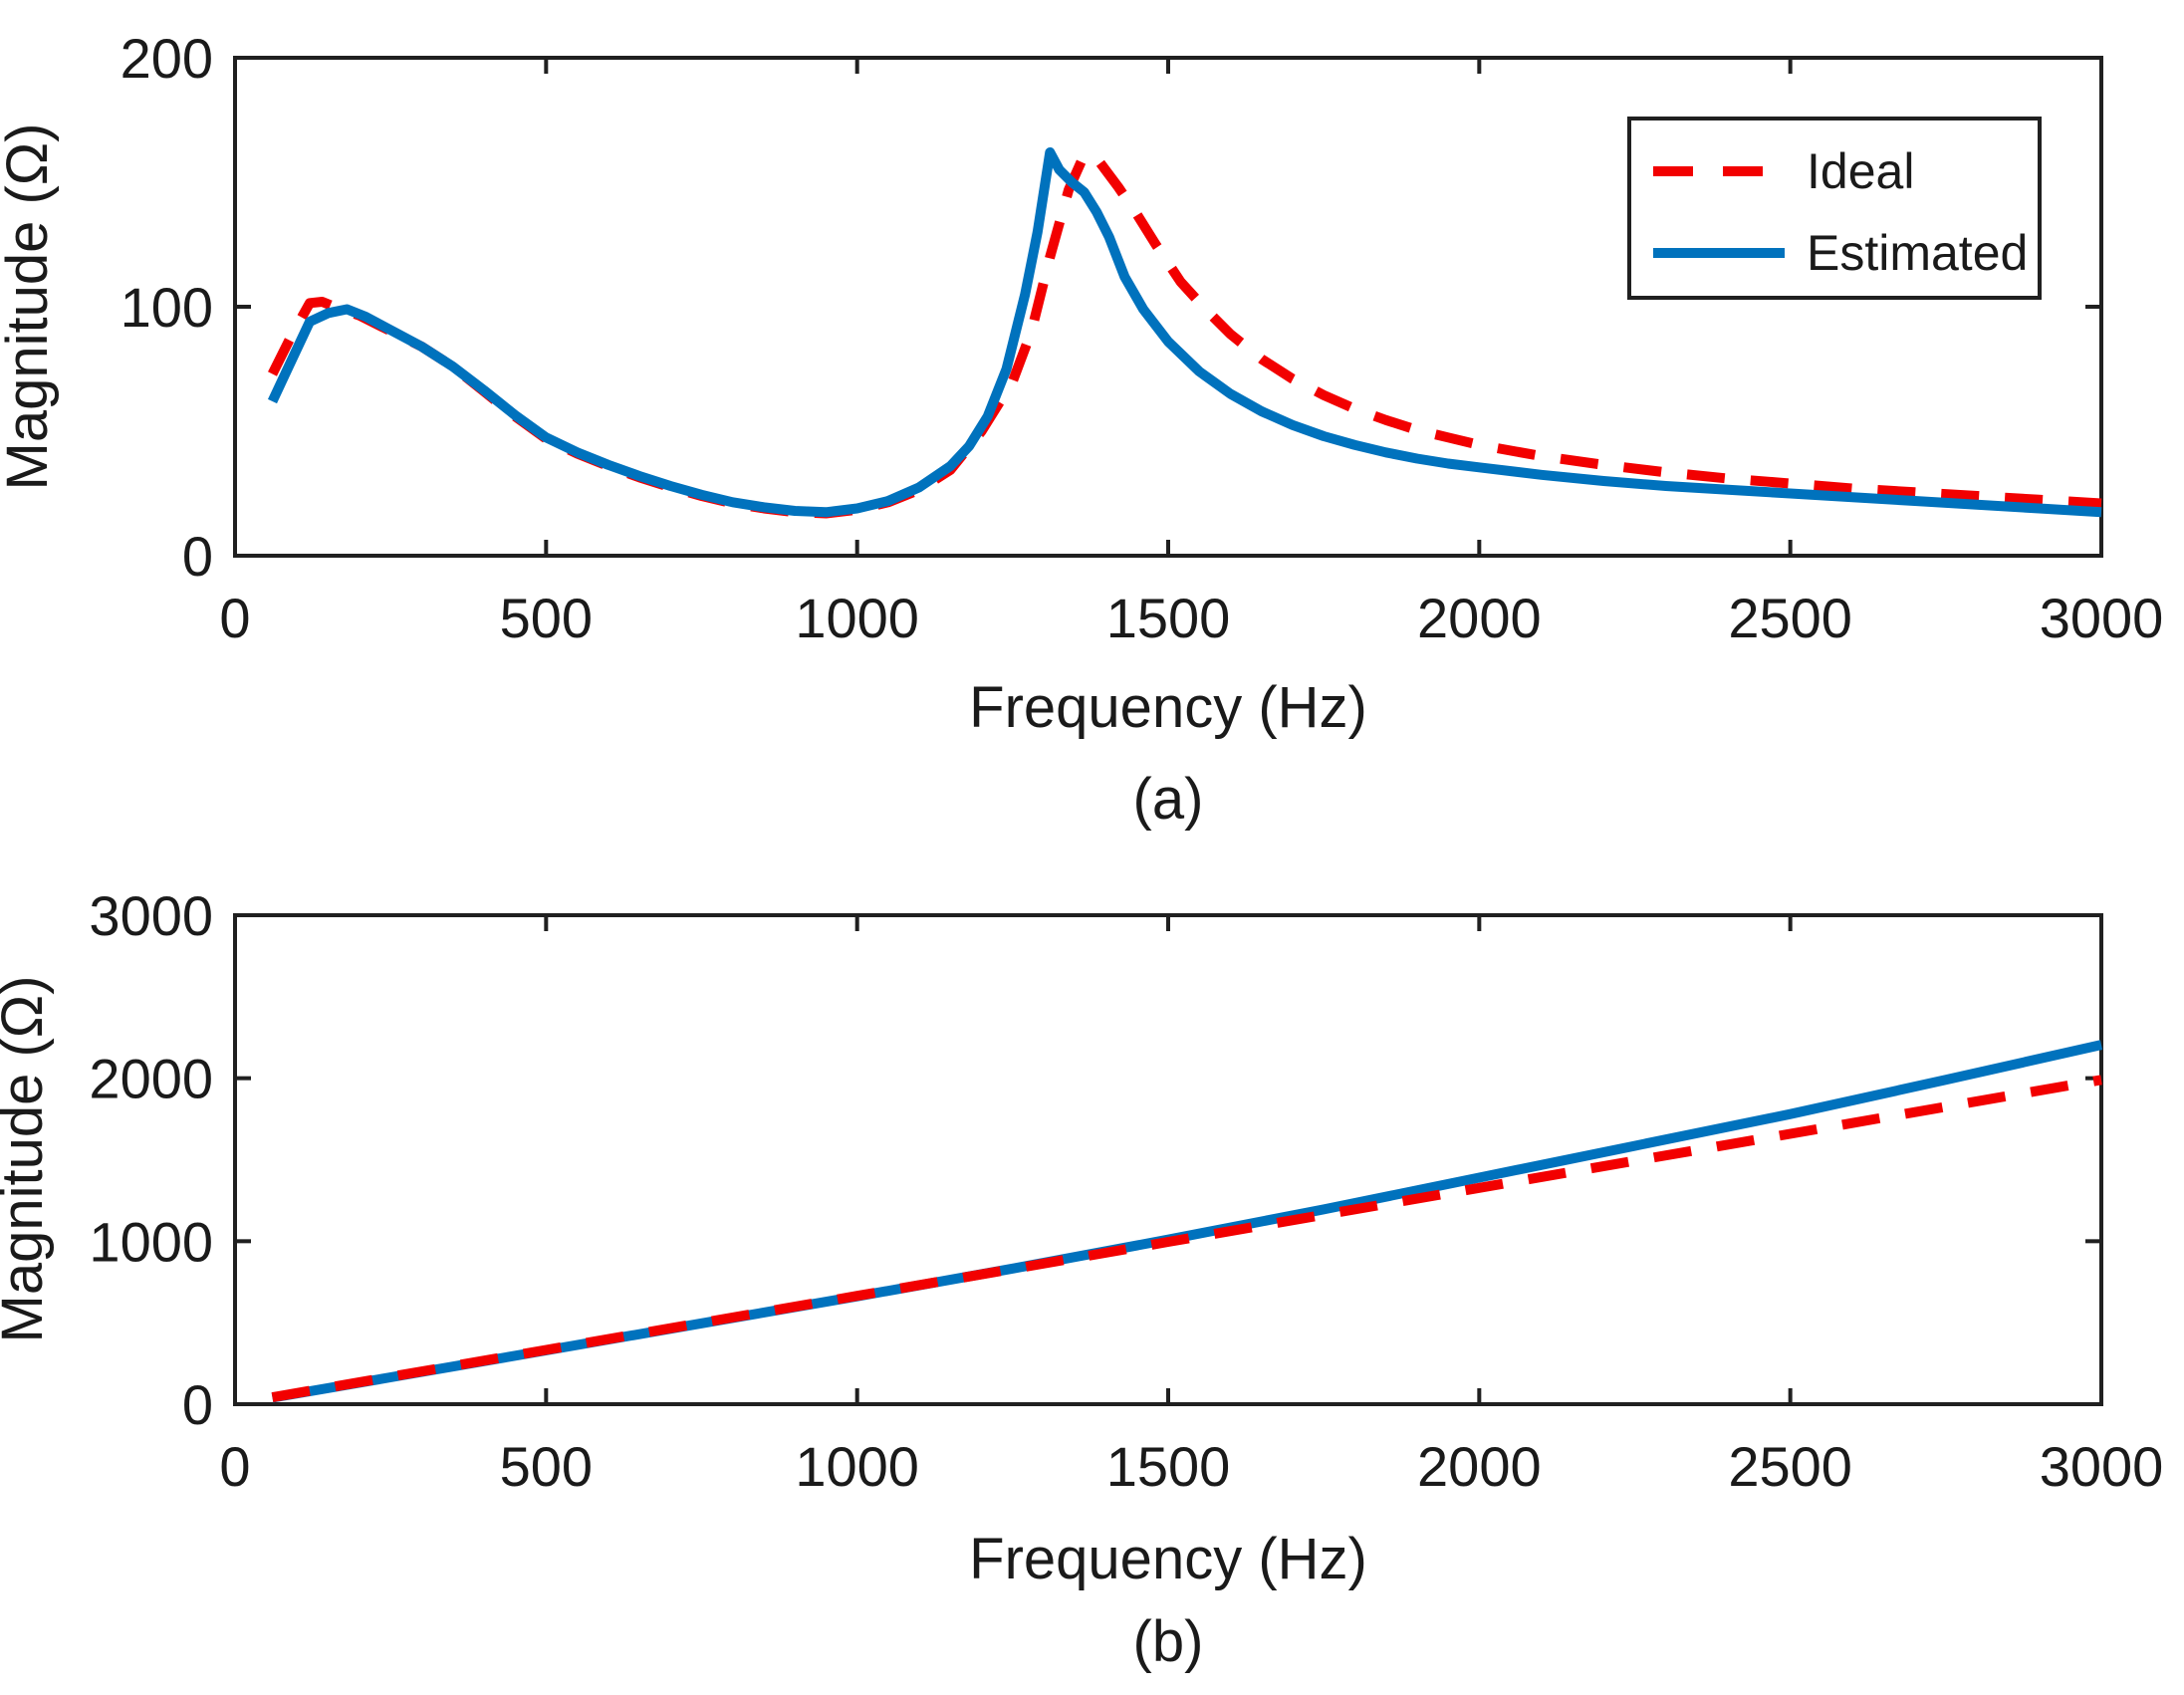 This screenshot has height=1695, width=2184. What do you see at coordinates (1168, 1641) in the screenshot?
I see `plot-b-sublabel: (b)` at bounding box center [1168, 1641].